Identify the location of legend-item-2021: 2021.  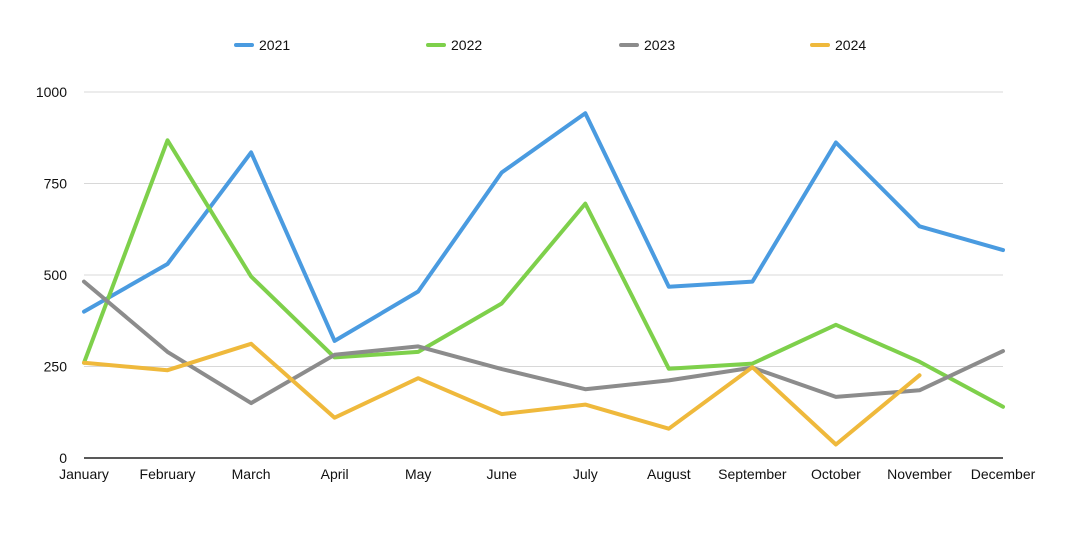
(262, 45).